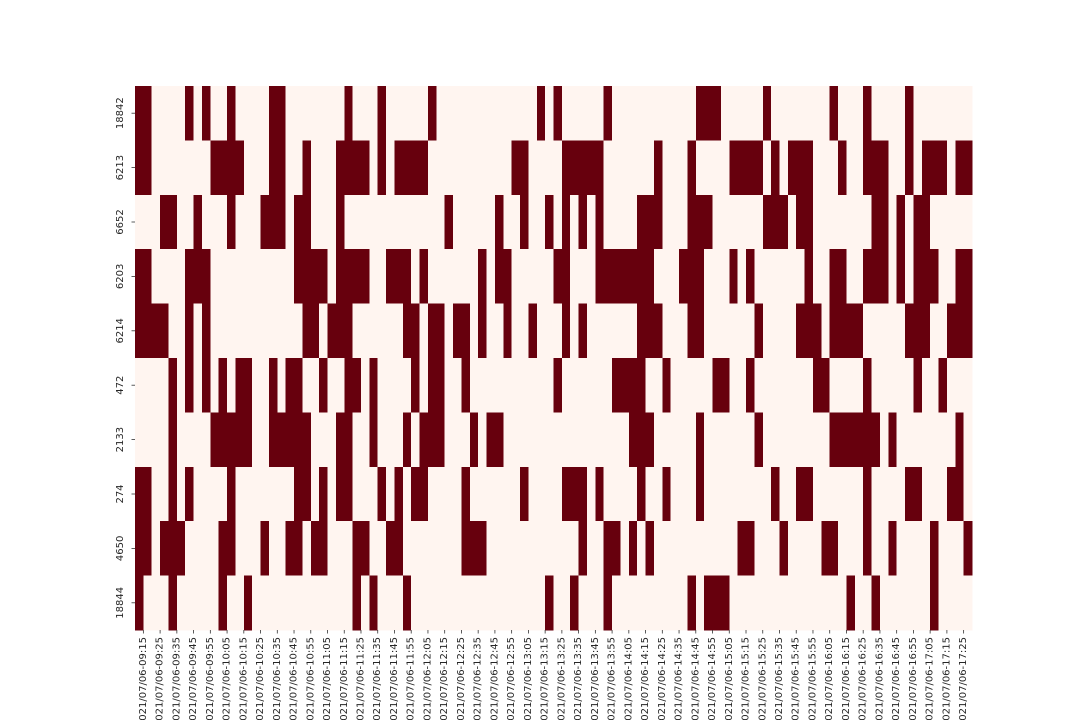  What do you see at coordinates (260, 678) in the screenshot?
I see `x-tick-label: 2021/07/06-10:25` at bounding box center [260, 678].